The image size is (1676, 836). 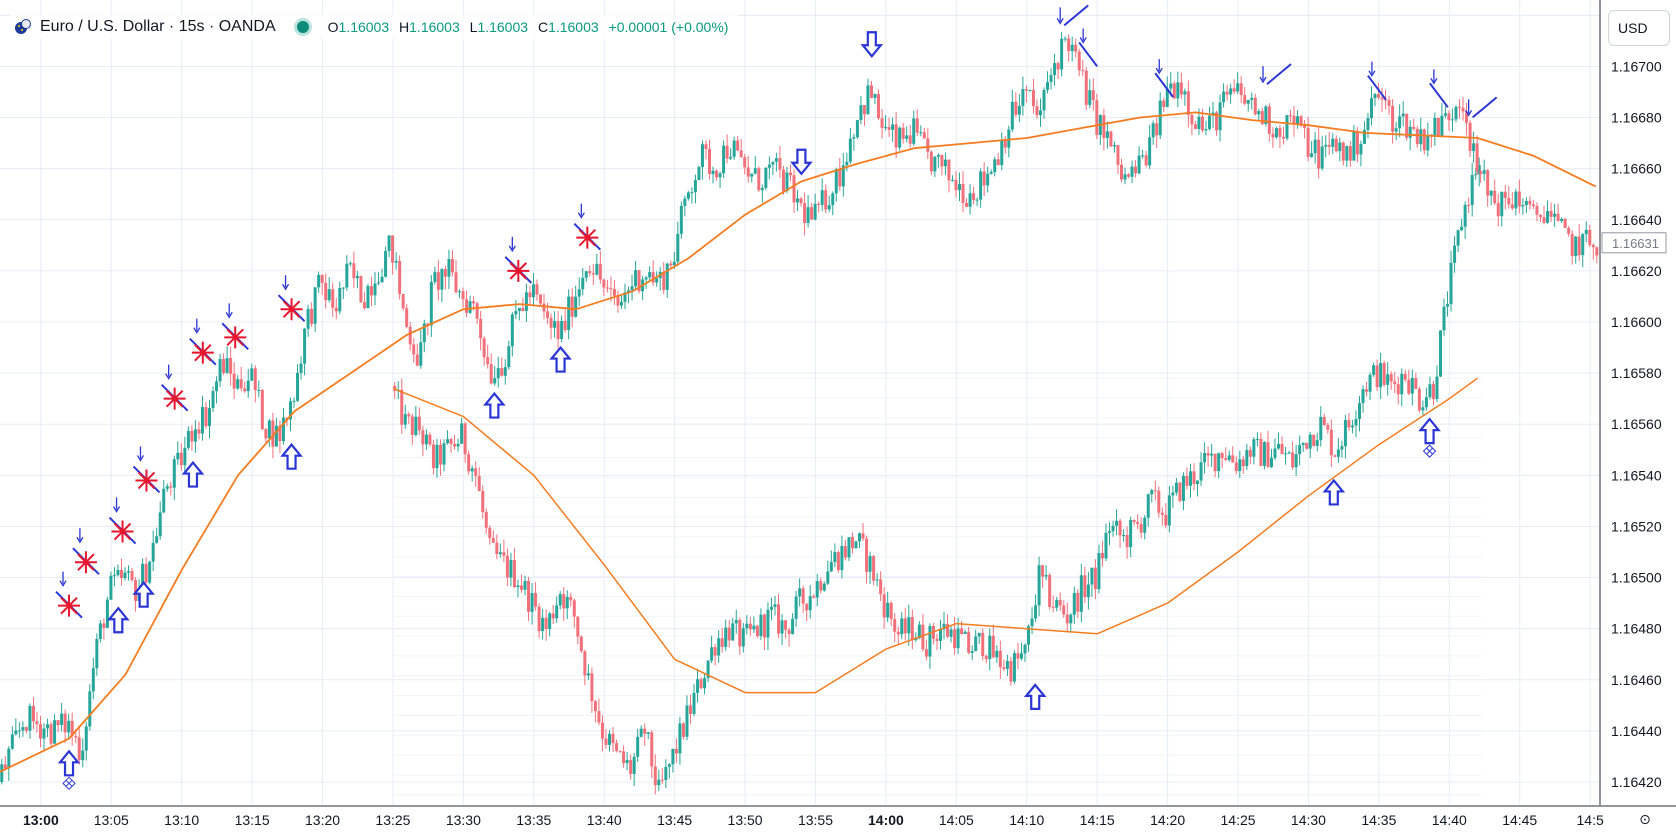 I want to click on close-label: C, so click(x=543, y=27).